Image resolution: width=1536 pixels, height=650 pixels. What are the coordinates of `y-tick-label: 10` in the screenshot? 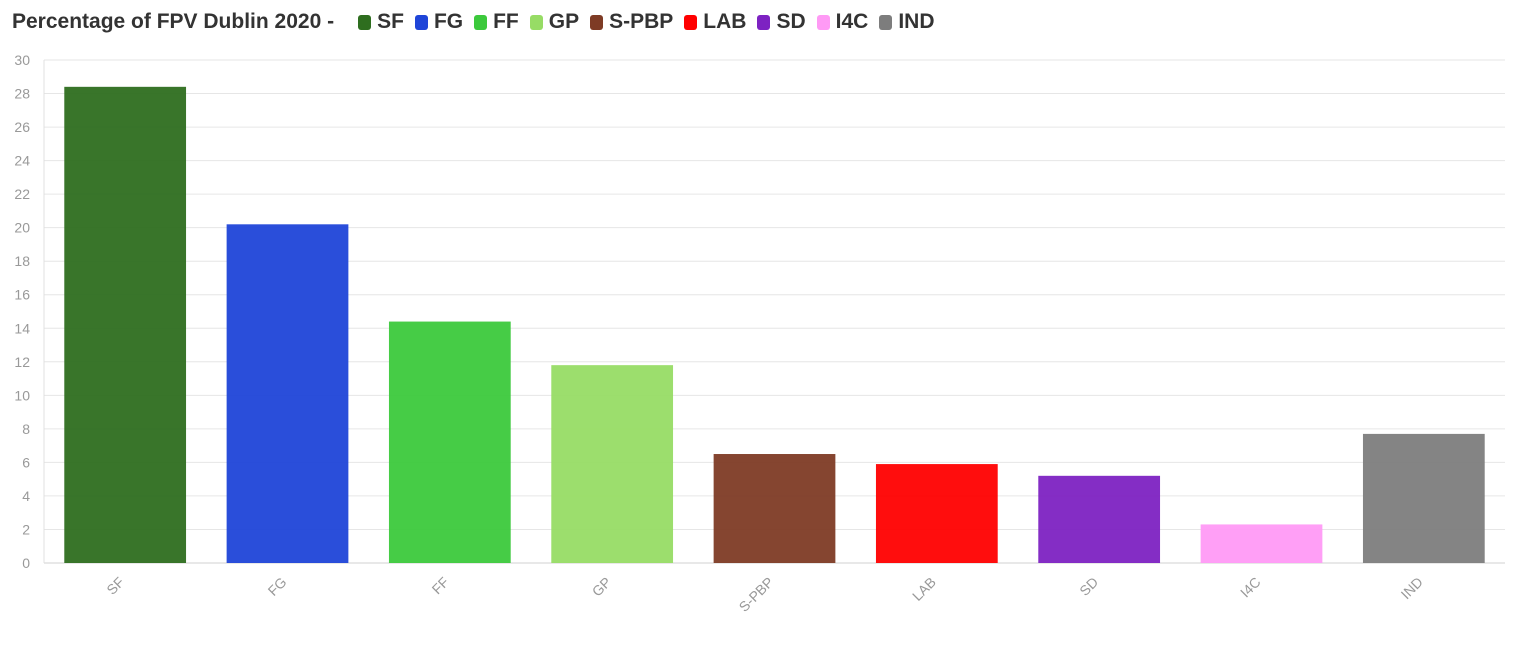 It's located at (22, 395).